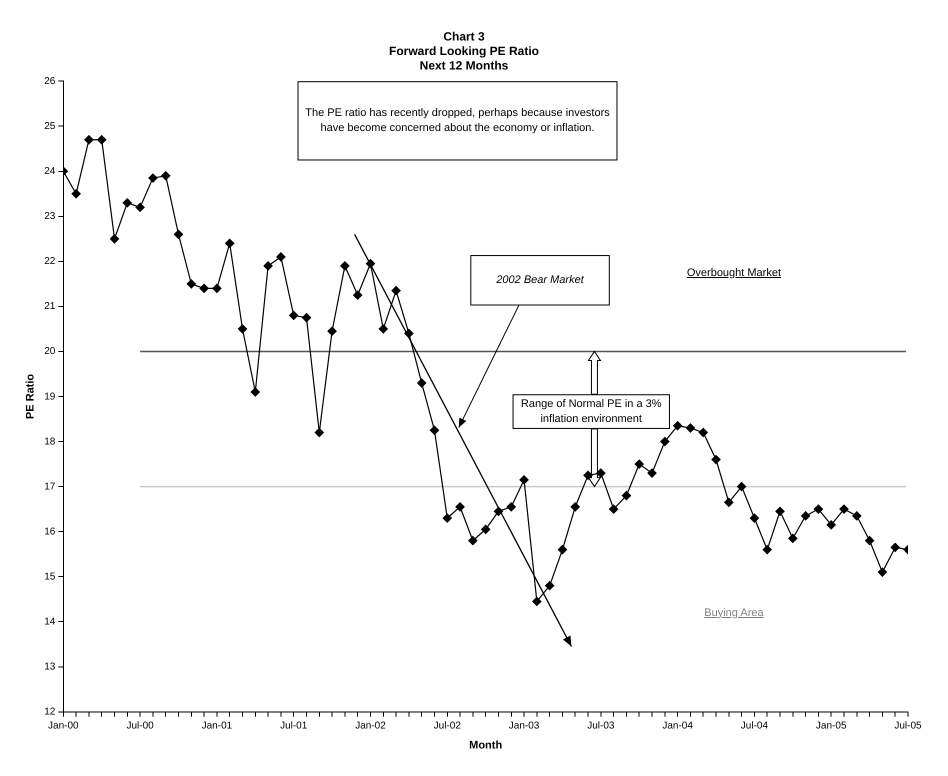 This screenshot has width=948, height=776. I want to click on y-tick-label: 12, so click(50, 712).